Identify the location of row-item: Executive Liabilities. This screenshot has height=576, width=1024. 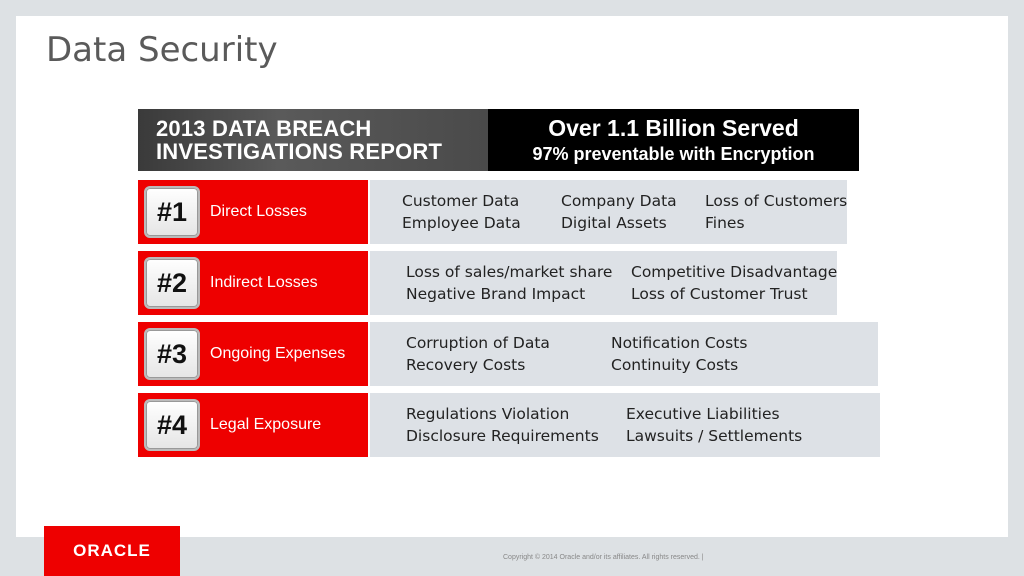
(703, 414).